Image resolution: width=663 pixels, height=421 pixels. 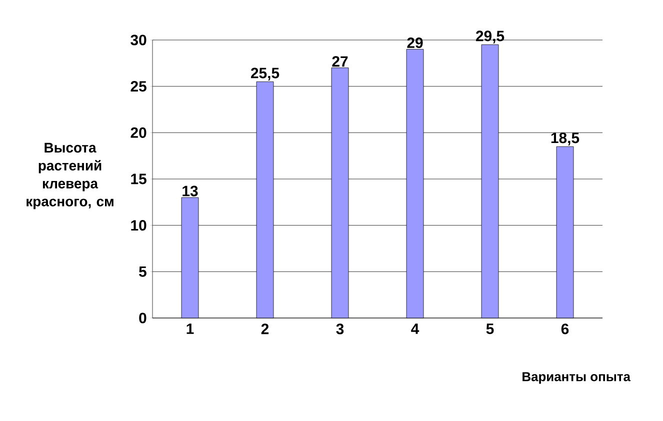 I want to click on x-tick-label: 6, so click(x=565, y=329).